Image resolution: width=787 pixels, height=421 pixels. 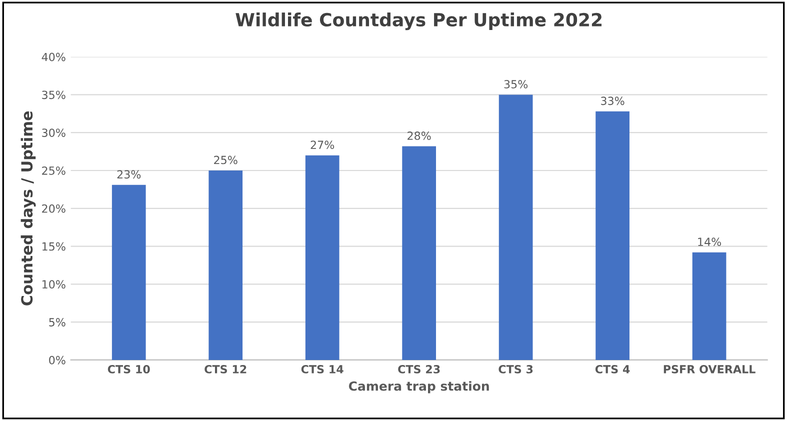 What do you see at coordinates (516, 84) in the screenshot?
I see `data-label: 35%` at bounding box center [516, 84].